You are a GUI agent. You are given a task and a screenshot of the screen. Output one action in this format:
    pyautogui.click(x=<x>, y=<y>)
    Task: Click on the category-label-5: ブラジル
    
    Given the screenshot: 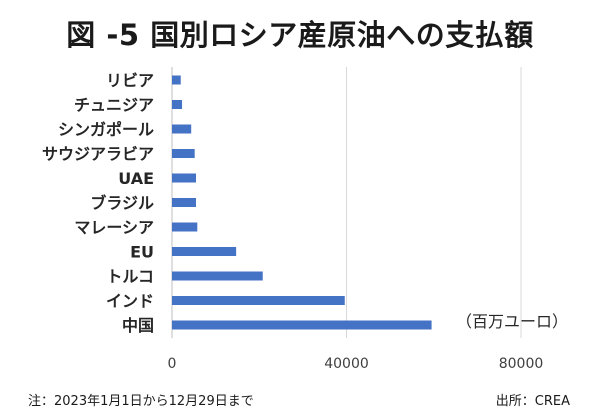 What is the action you would take?
    pyautogui.click(x=122, y=203)
    